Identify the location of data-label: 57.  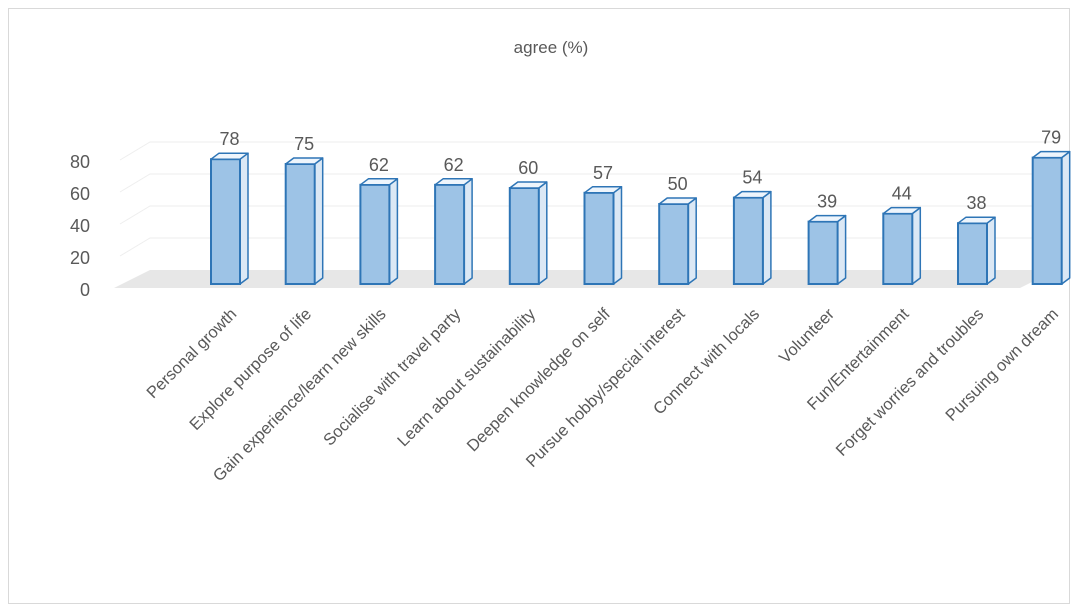
(603, 173).